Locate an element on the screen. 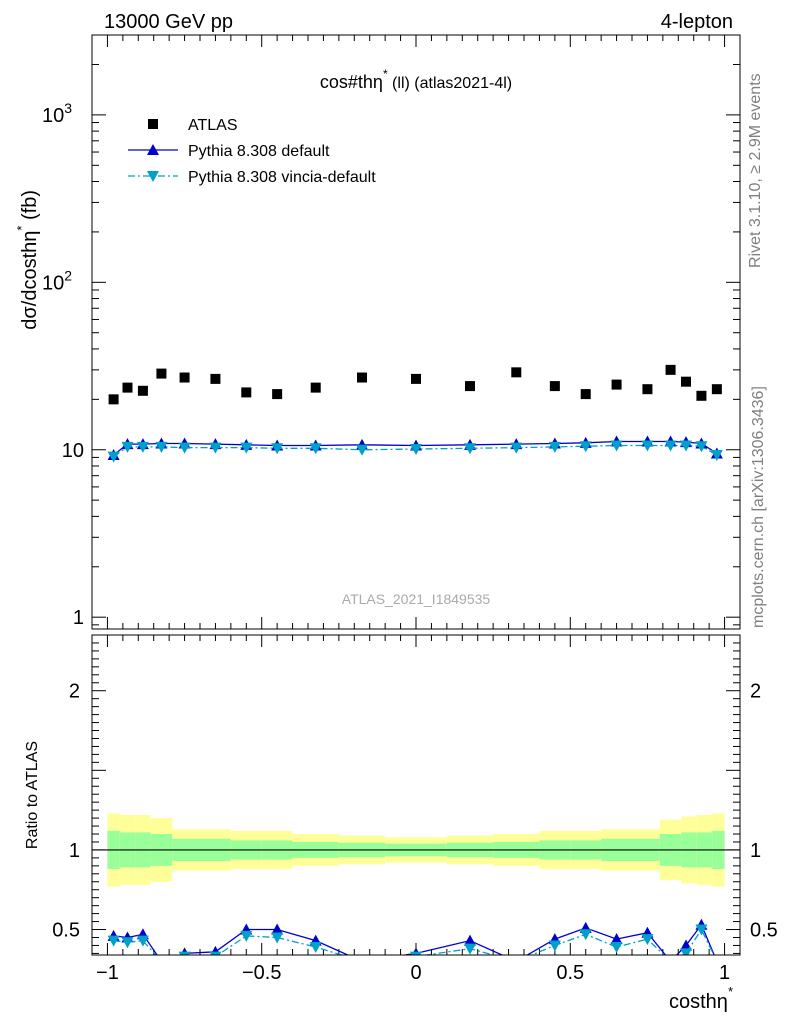  x-tick-label: −1 is located at coordinates (107, 973).